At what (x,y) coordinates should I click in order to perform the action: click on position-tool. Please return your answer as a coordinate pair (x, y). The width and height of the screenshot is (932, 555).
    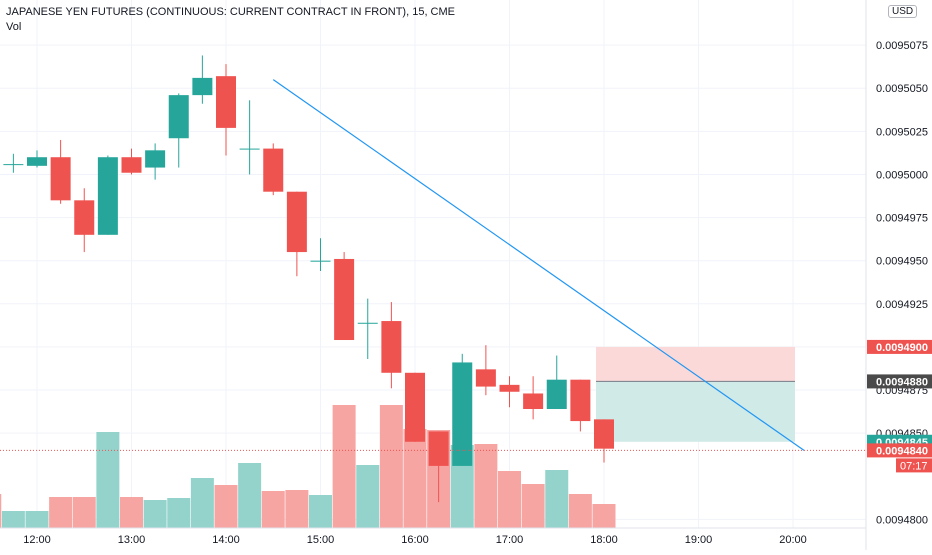
    Looking at the image, I should click on (695, 394).